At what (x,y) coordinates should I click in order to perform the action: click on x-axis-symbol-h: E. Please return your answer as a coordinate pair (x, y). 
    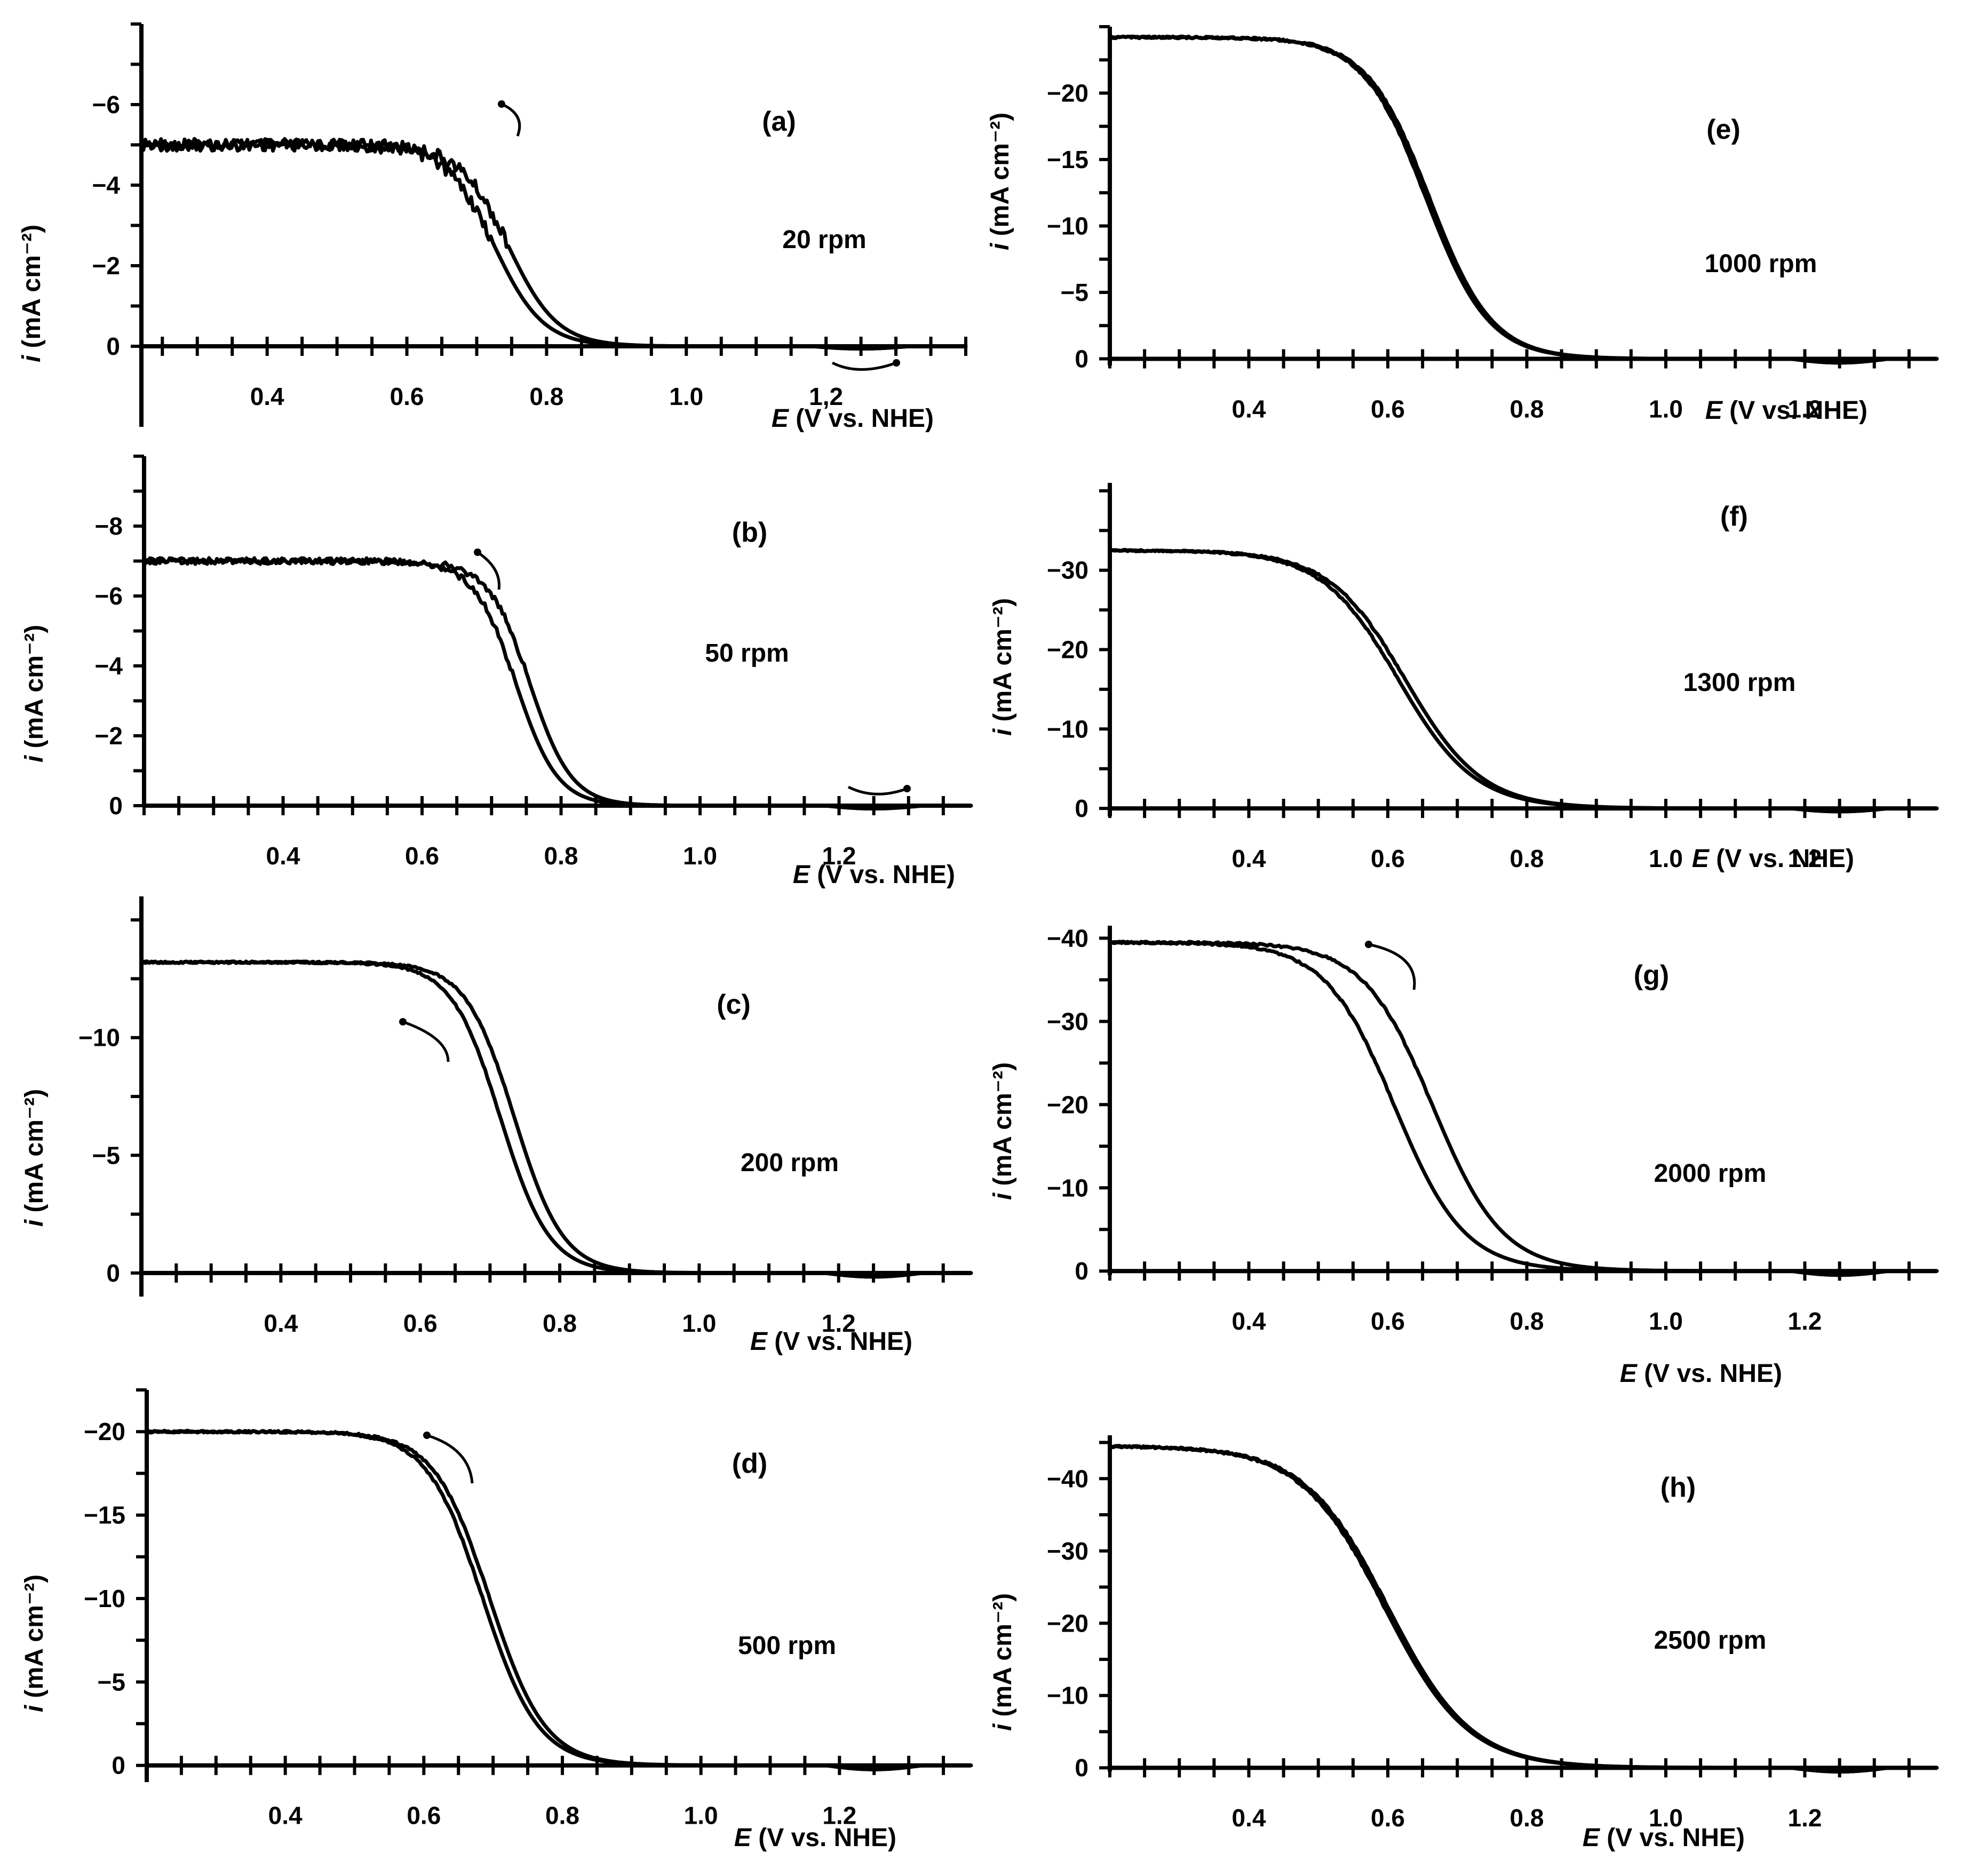
    Looking at the image, I should click on (1592, 1838).